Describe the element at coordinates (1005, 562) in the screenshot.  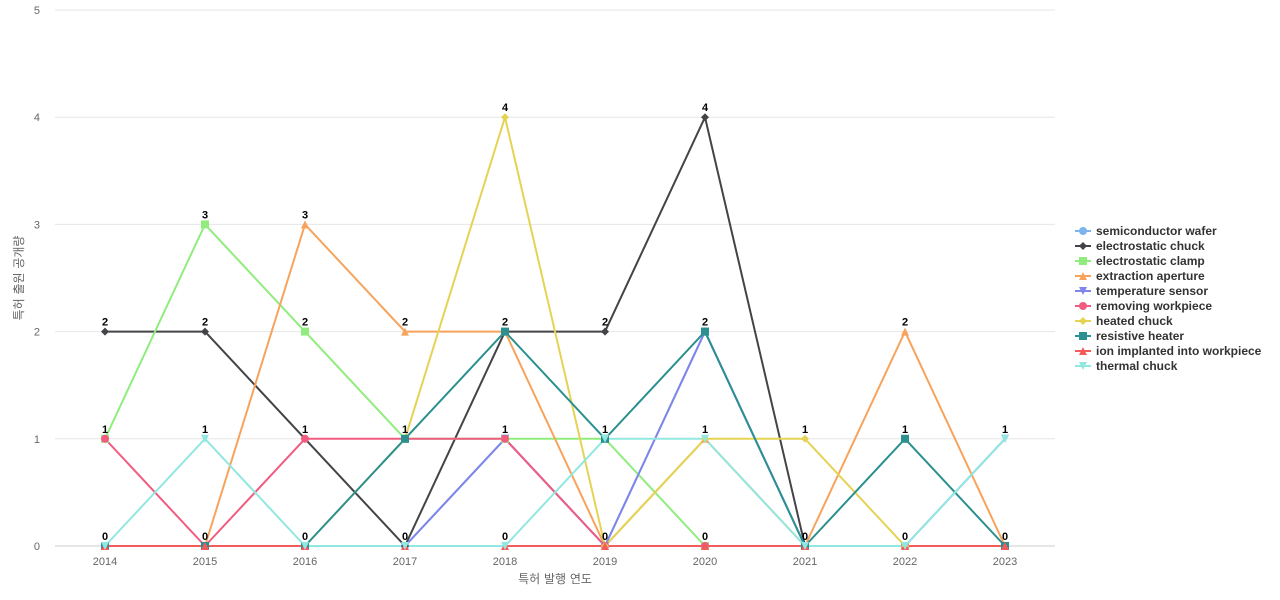
I see `x-tick-label: 2023` at that location.